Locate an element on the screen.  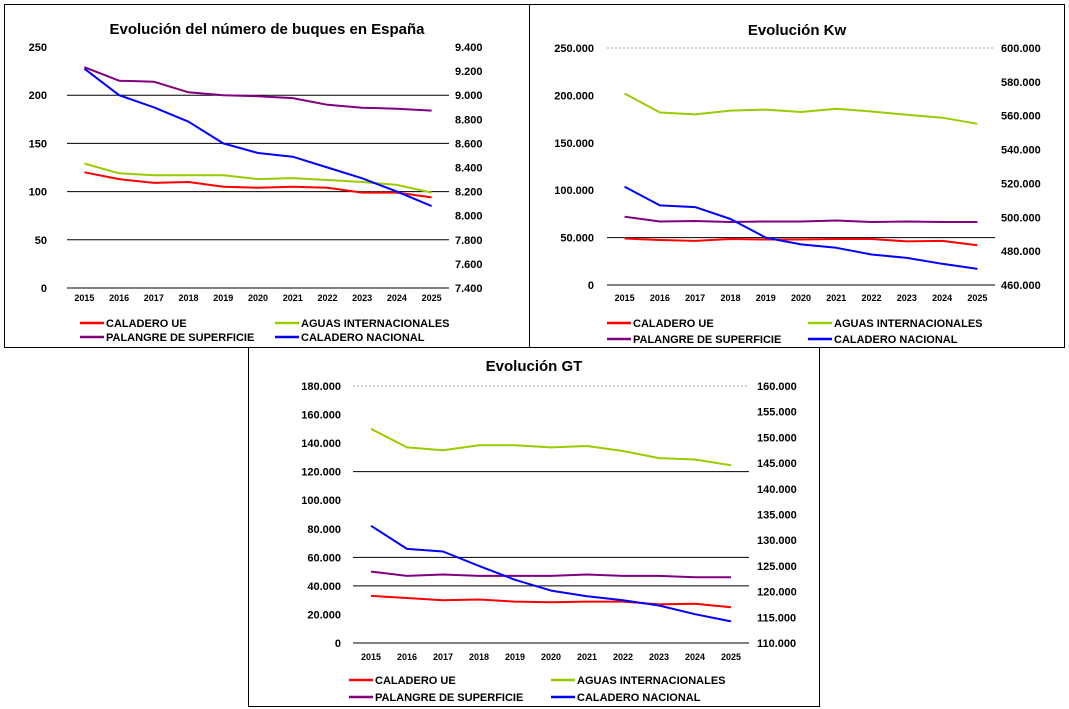
y-tick-label-left: 250 is located at coordinates (38, 48).